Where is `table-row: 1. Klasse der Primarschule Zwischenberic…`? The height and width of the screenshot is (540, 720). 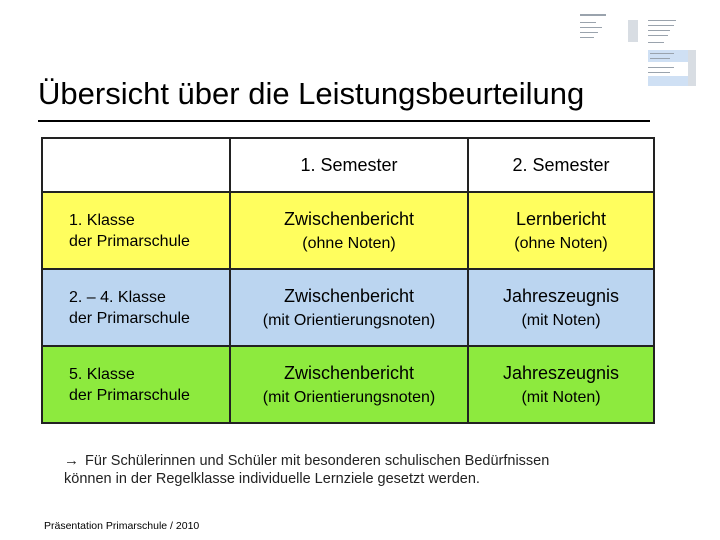
table-row: 1. Klasse der Primarschule Zwischenberic… is located at coordinates (348, 230).